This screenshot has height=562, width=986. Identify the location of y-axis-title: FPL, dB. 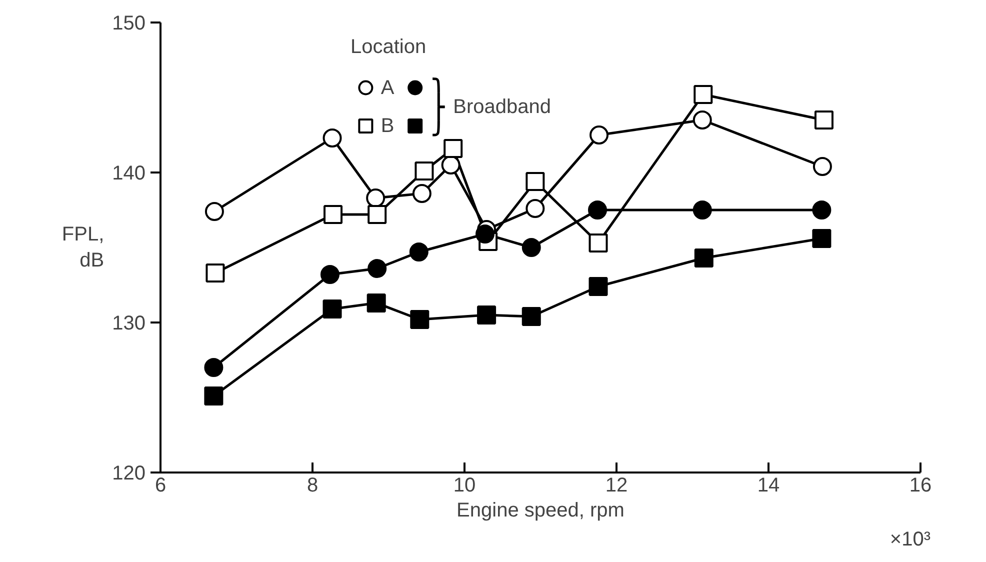
(83, 247).